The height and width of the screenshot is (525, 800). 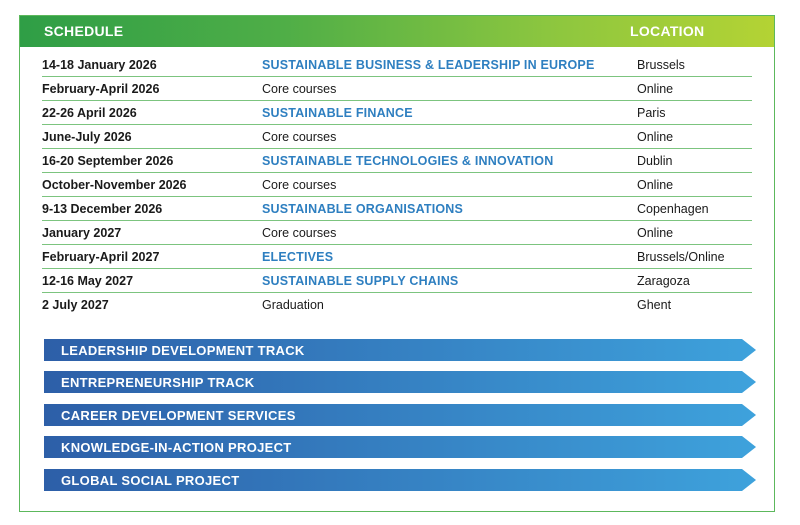 I want to click on track-arrow: CAREER DEVELOPMENT SERVICES, so click(x=400, y=415).